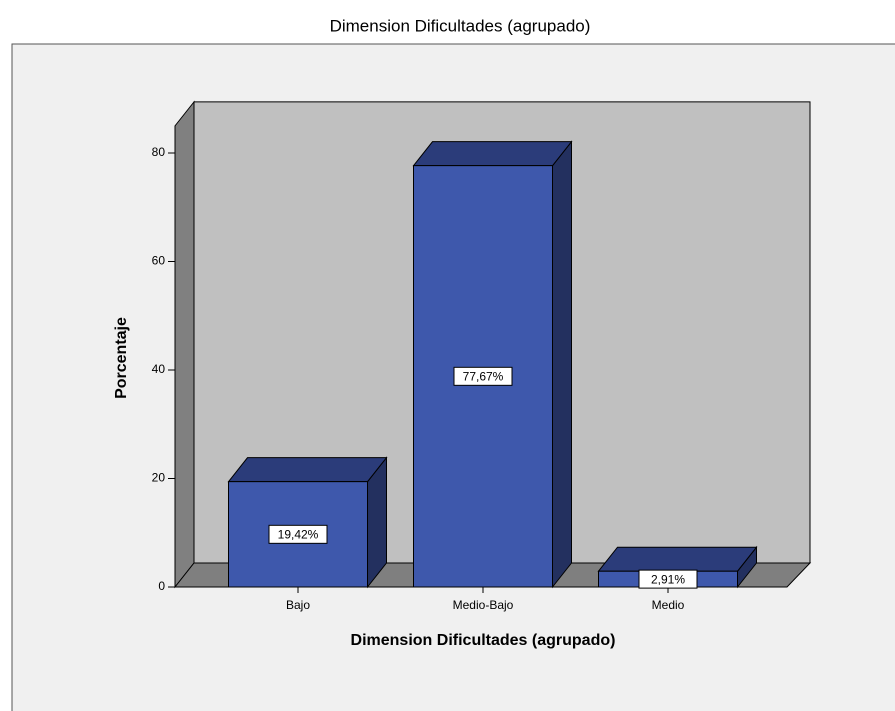  What do you see at coordinates (159, 478) in the screenshot?
I see `y-tick-label: 20` at bounding box center [159, 478].